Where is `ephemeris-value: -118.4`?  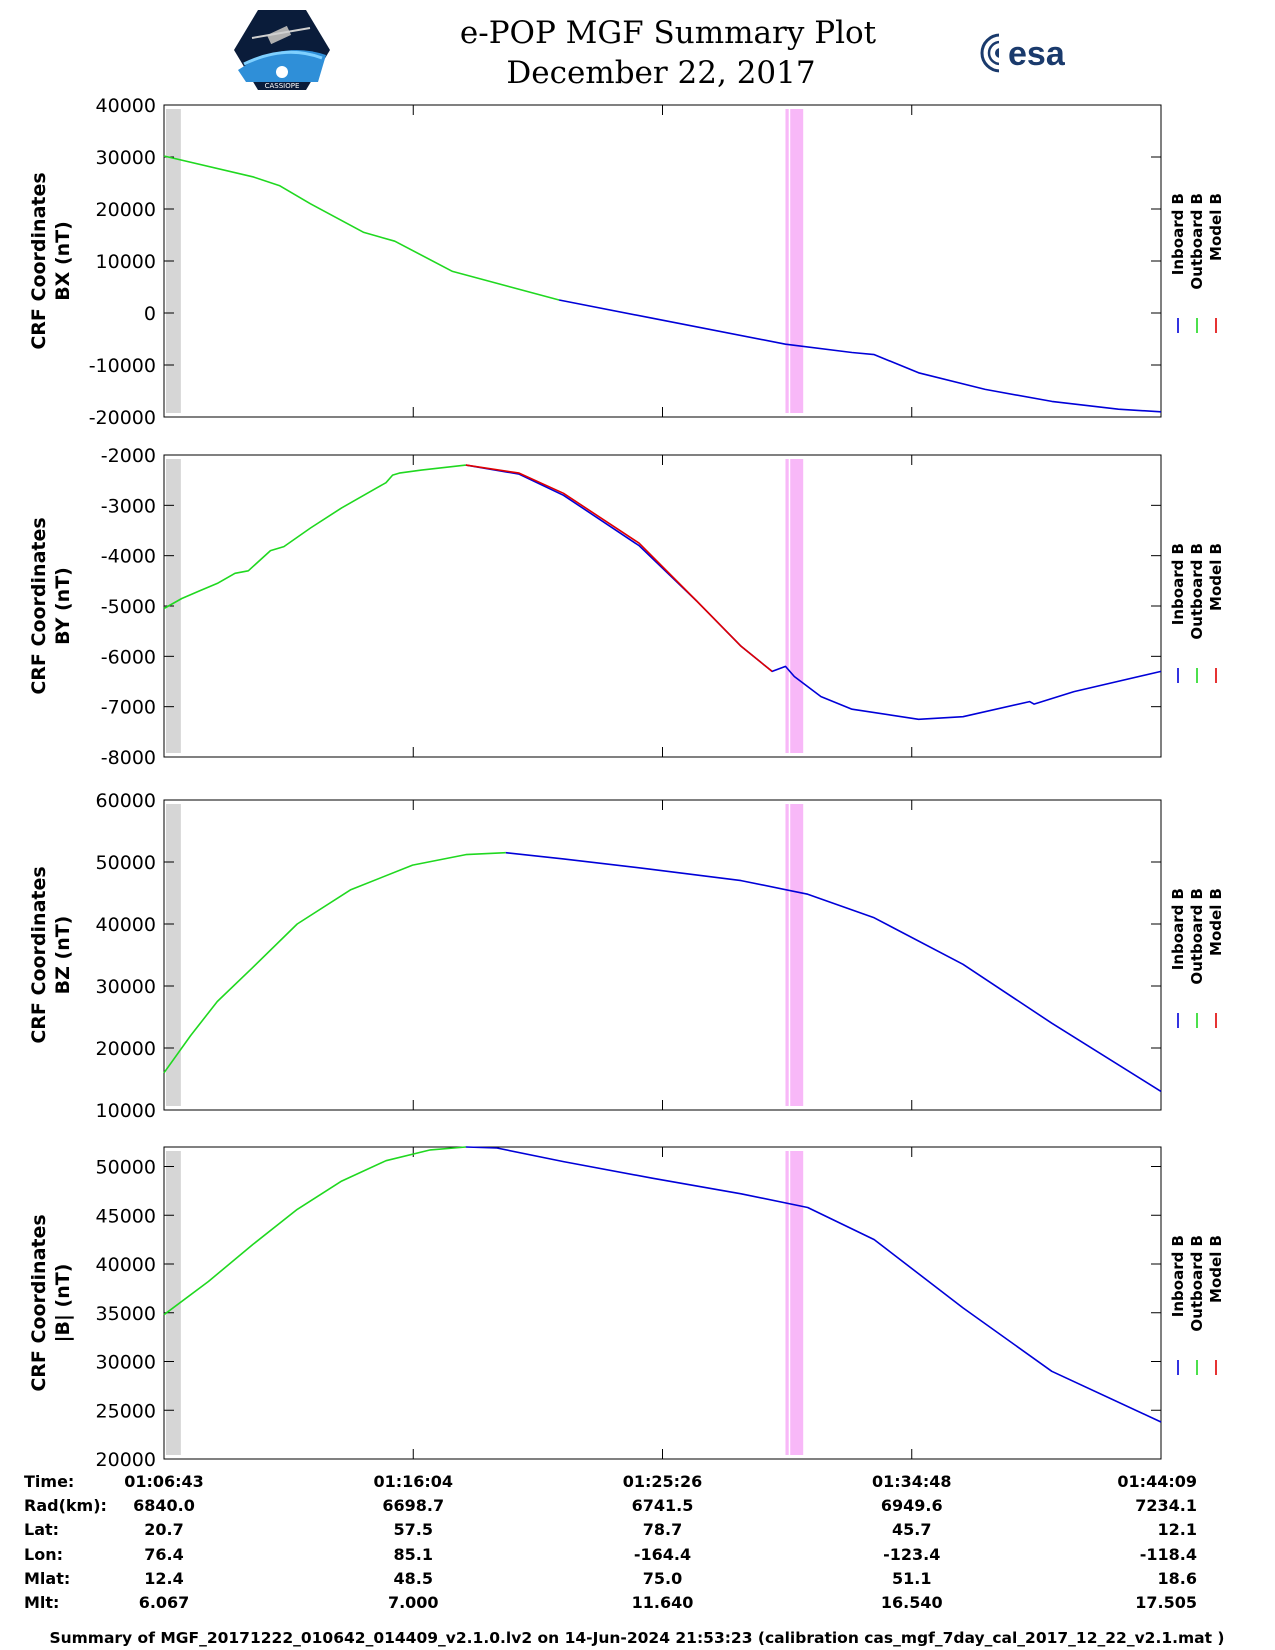 ephemeris-value: -118.4 is located at coordinates (1168, 1554).